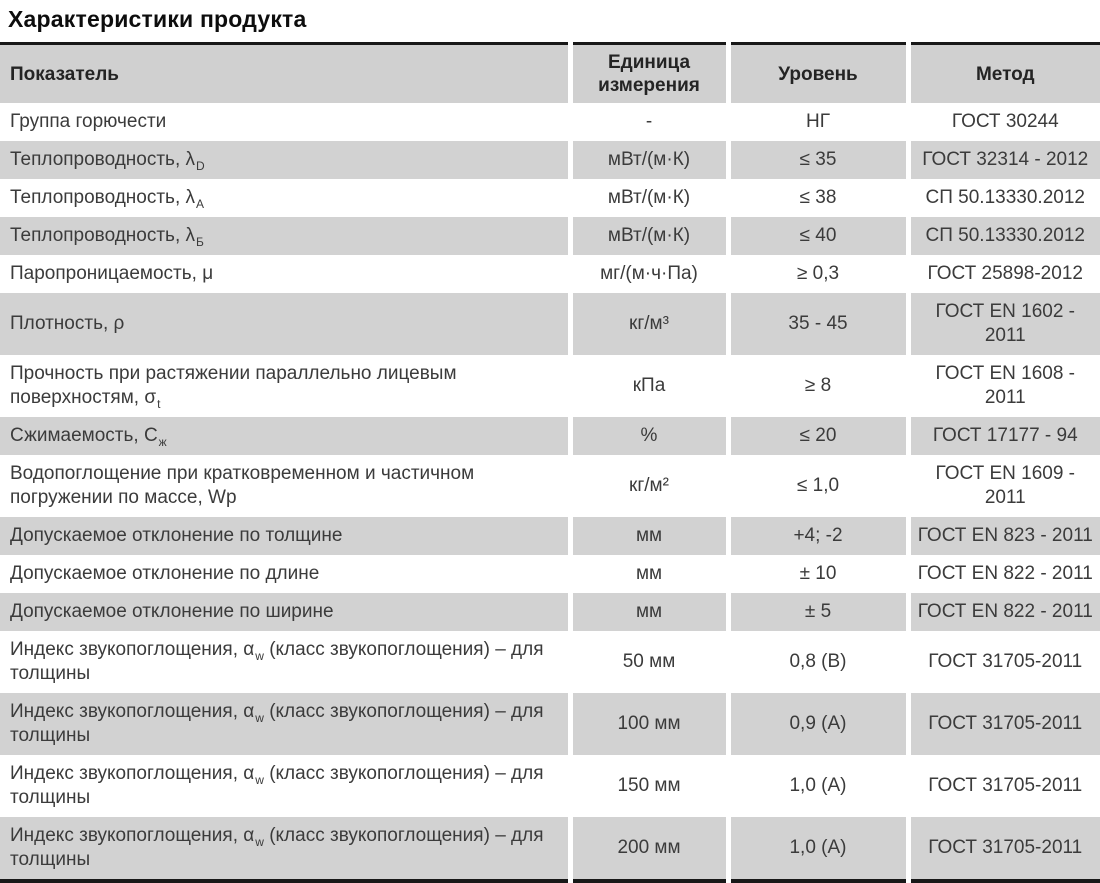  Describe the element at coordinates (67, 323) in the screenshot. I see `indicator-text: Плотность, ρ` at that location.